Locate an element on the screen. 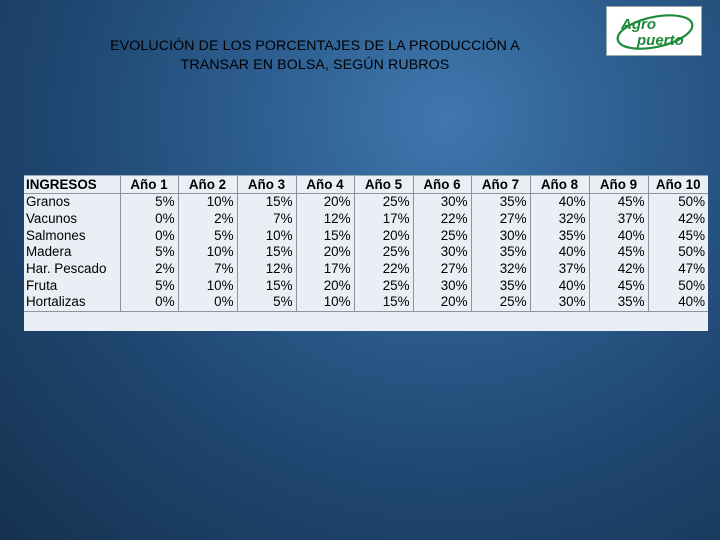 The width and height of the screenshot is (720, 540). column-header-ingresos: INGRESOS is located at coordinates (72, 185).